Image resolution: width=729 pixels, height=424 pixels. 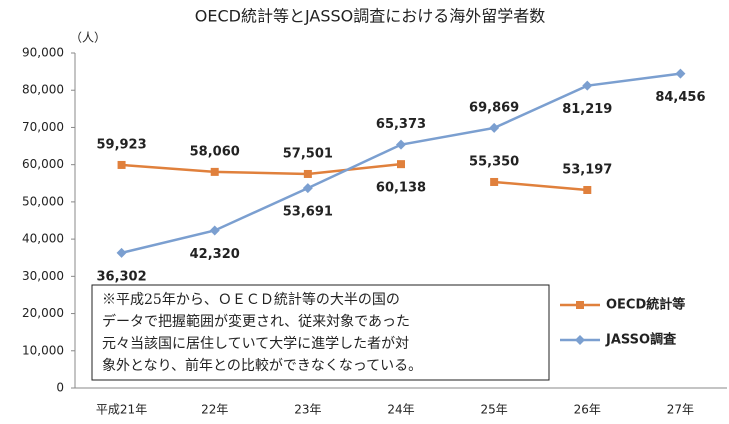 What do you see at coordinates (308, 212) in the screenshot?
I see `data-label: 53,691` at bounding box center [308, 212].